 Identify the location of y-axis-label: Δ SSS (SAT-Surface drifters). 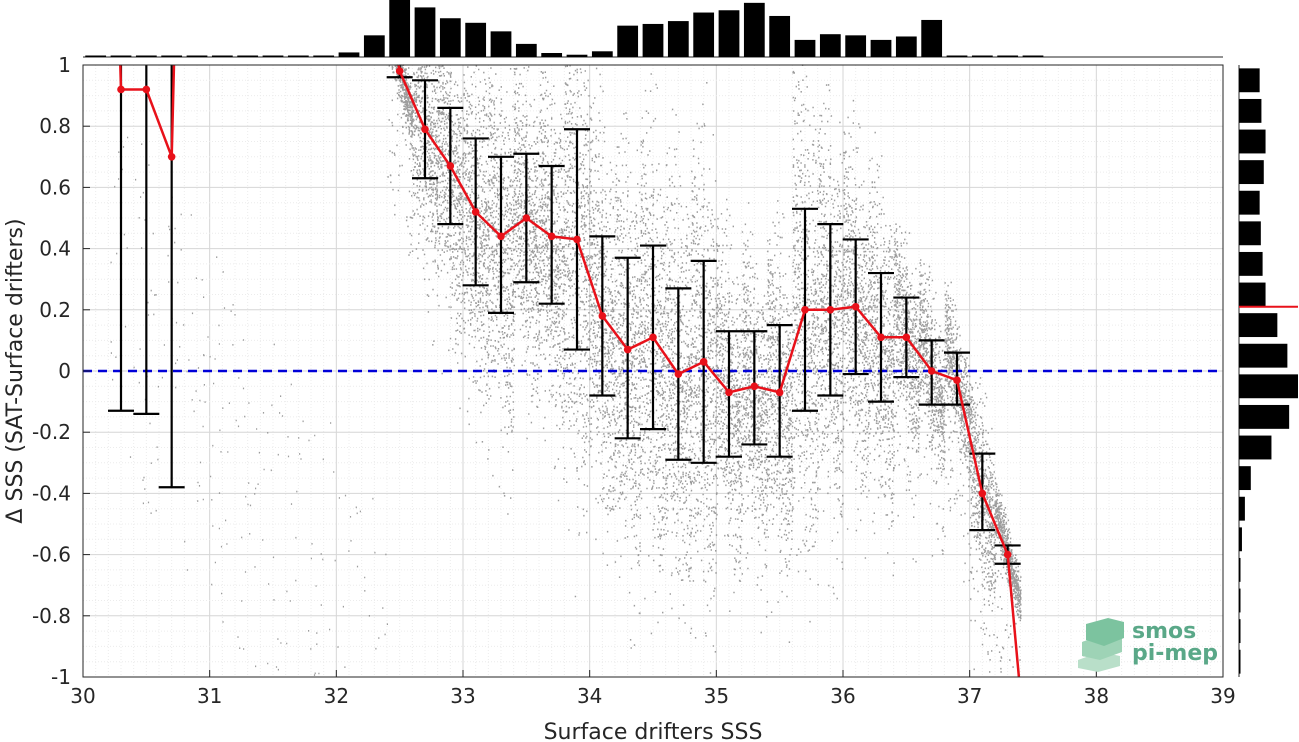
(15, 370).